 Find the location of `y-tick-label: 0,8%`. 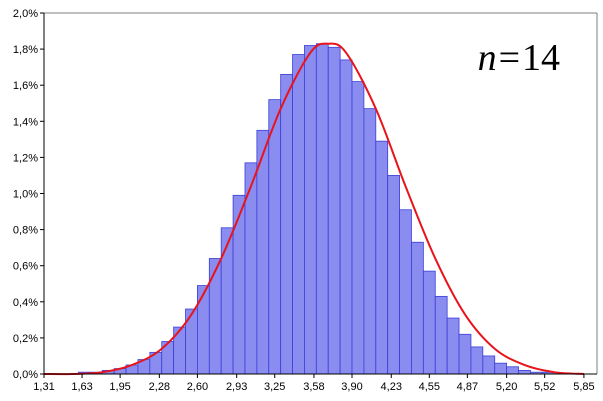

y-tick-label: 0,8% is located at coordinates (25, 231).